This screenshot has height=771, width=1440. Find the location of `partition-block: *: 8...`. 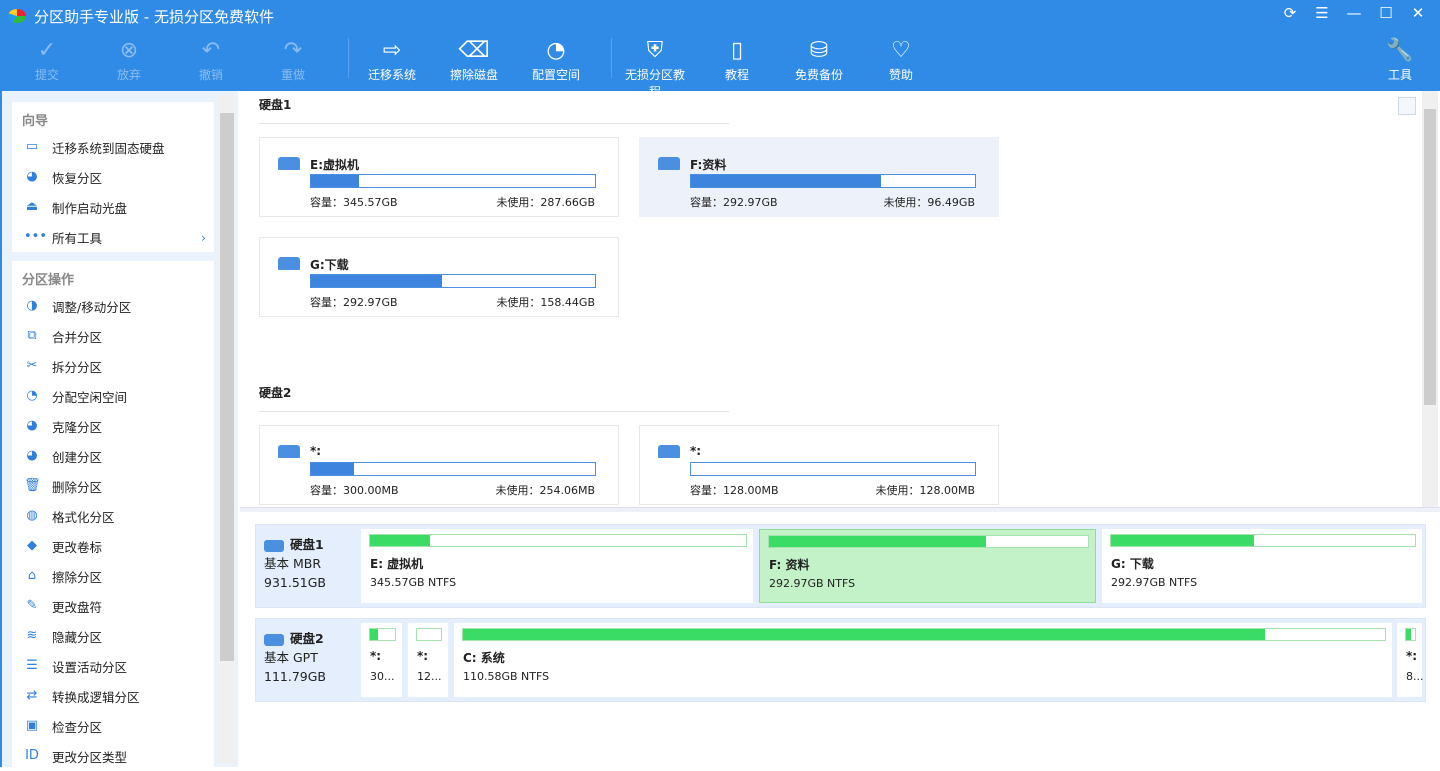

partition-block: *: 8... is located at coordinates (1410, 660).